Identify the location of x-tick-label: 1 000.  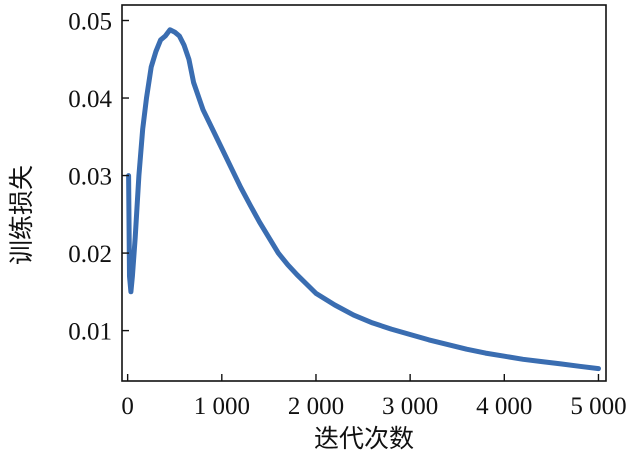
(222, 406).